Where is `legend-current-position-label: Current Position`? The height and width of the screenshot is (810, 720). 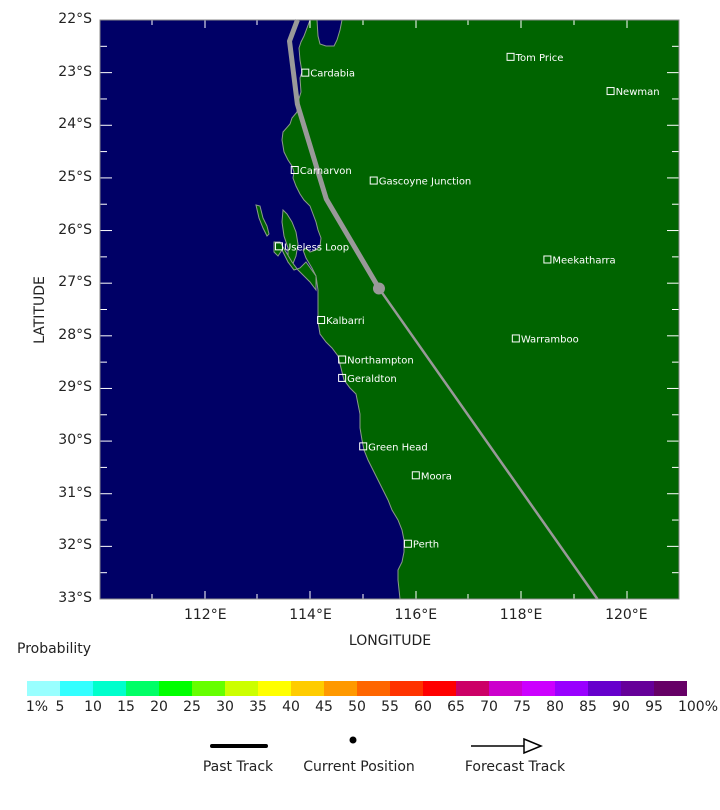
legend-current-position-label: Current Position is located at coordinates (359, 767).